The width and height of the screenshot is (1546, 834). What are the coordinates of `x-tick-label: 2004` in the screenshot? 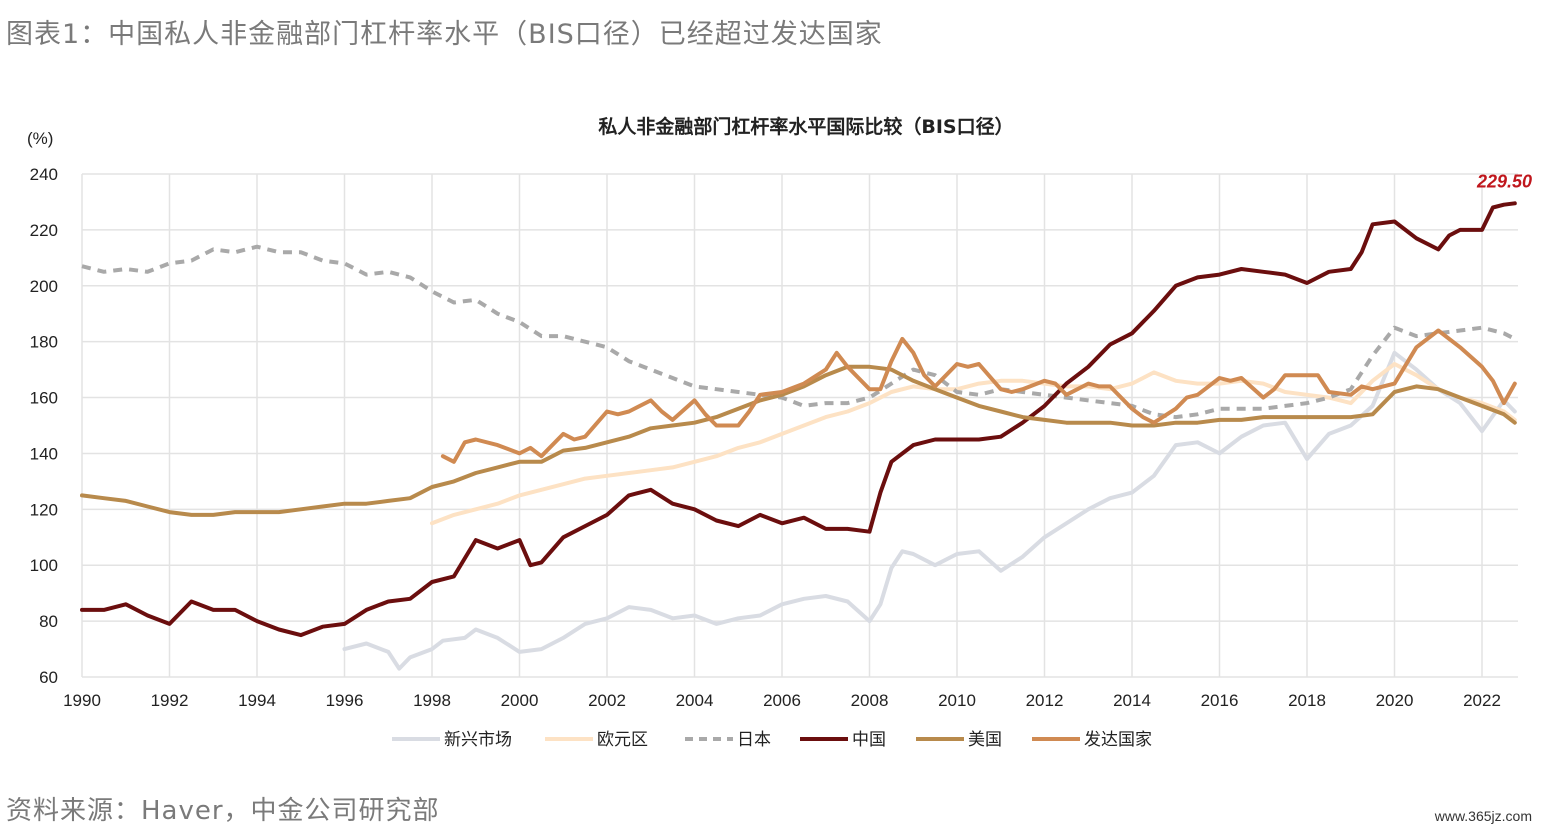 It's located at (695, 700).